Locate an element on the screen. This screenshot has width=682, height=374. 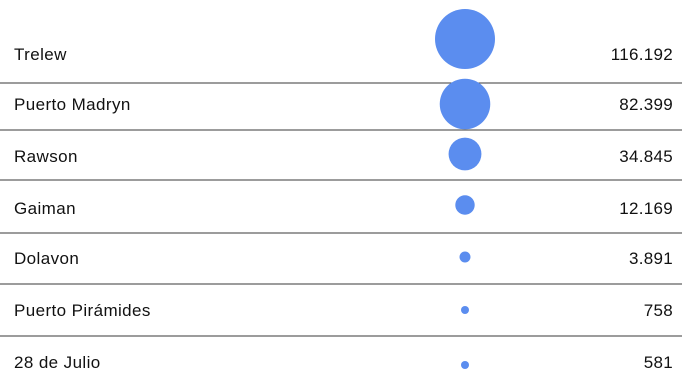
row-value-label: 82.399 is located at coordinates (646, 104).